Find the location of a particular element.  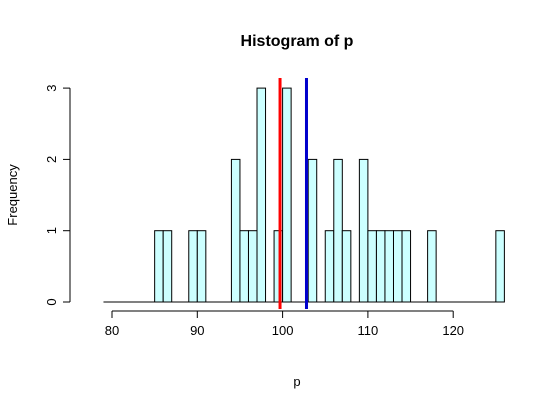

x-tick-label: 90 is located at coordinates (197, 330).